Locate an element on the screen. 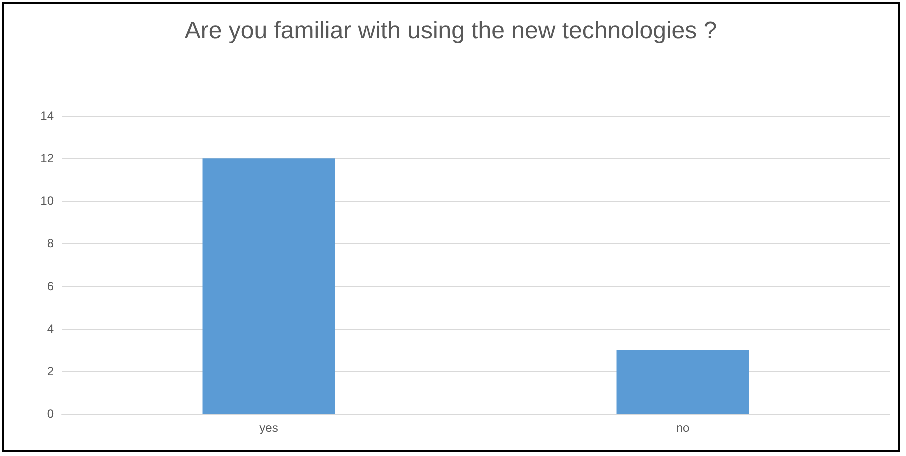 The image size is (906, 456). x-tick-label: no is located at coordinates (683, 428).